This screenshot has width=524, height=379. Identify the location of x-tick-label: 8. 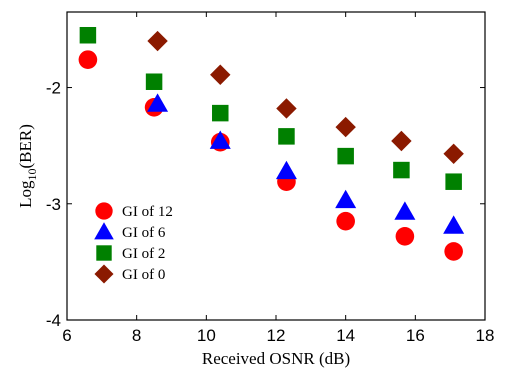
(136, 335).